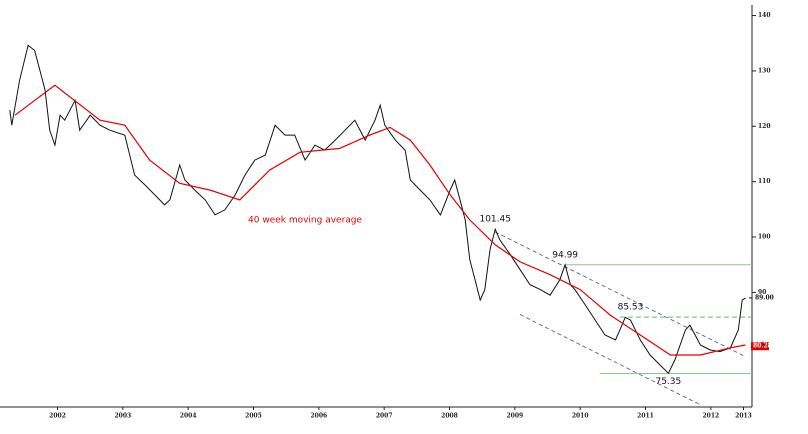 This screenshot has width=808, height=434. Describe the element at coordinates (580, 416) in the screenshot. I see `x-tick-label: 2010` at that location.